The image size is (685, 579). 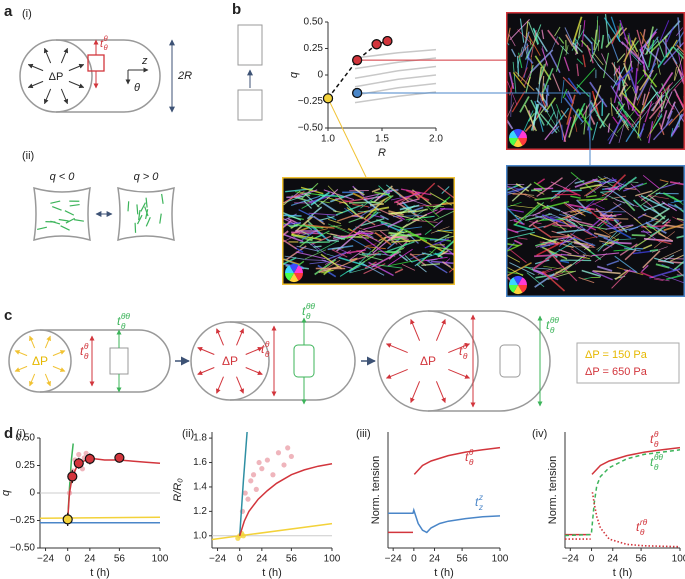 What do you see at coordinates (368, 231) in the screenshot?
I see `microscopy-image` at bounding box center [368, 231].